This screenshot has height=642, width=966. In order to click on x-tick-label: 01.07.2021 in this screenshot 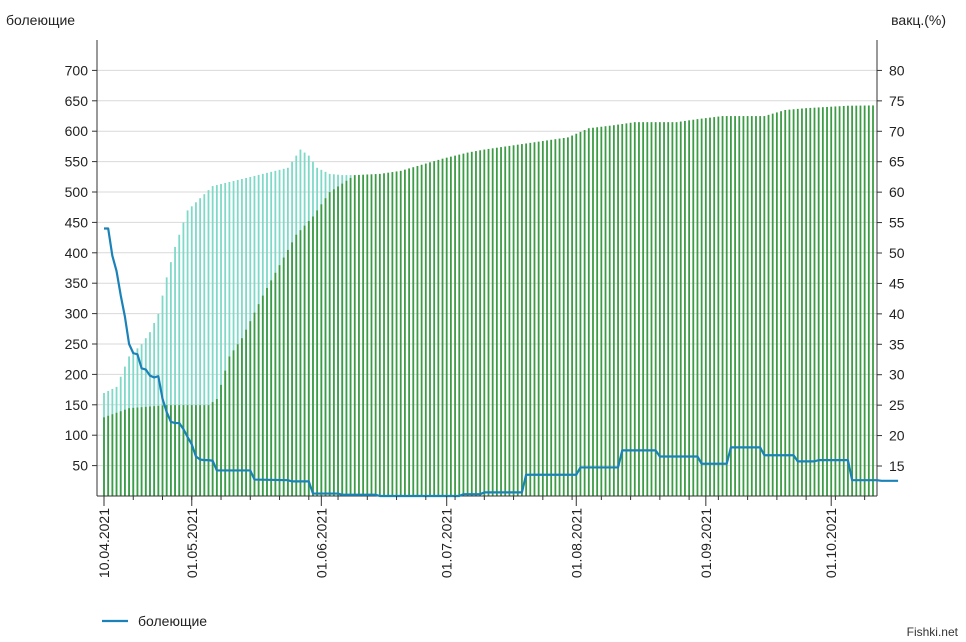, I will do `click(447, 543)`.